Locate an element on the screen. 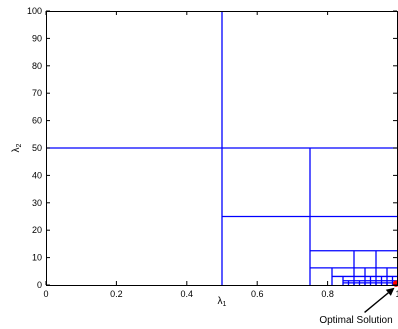  y-tick-label: 50 is located at coordinates (37, 148).